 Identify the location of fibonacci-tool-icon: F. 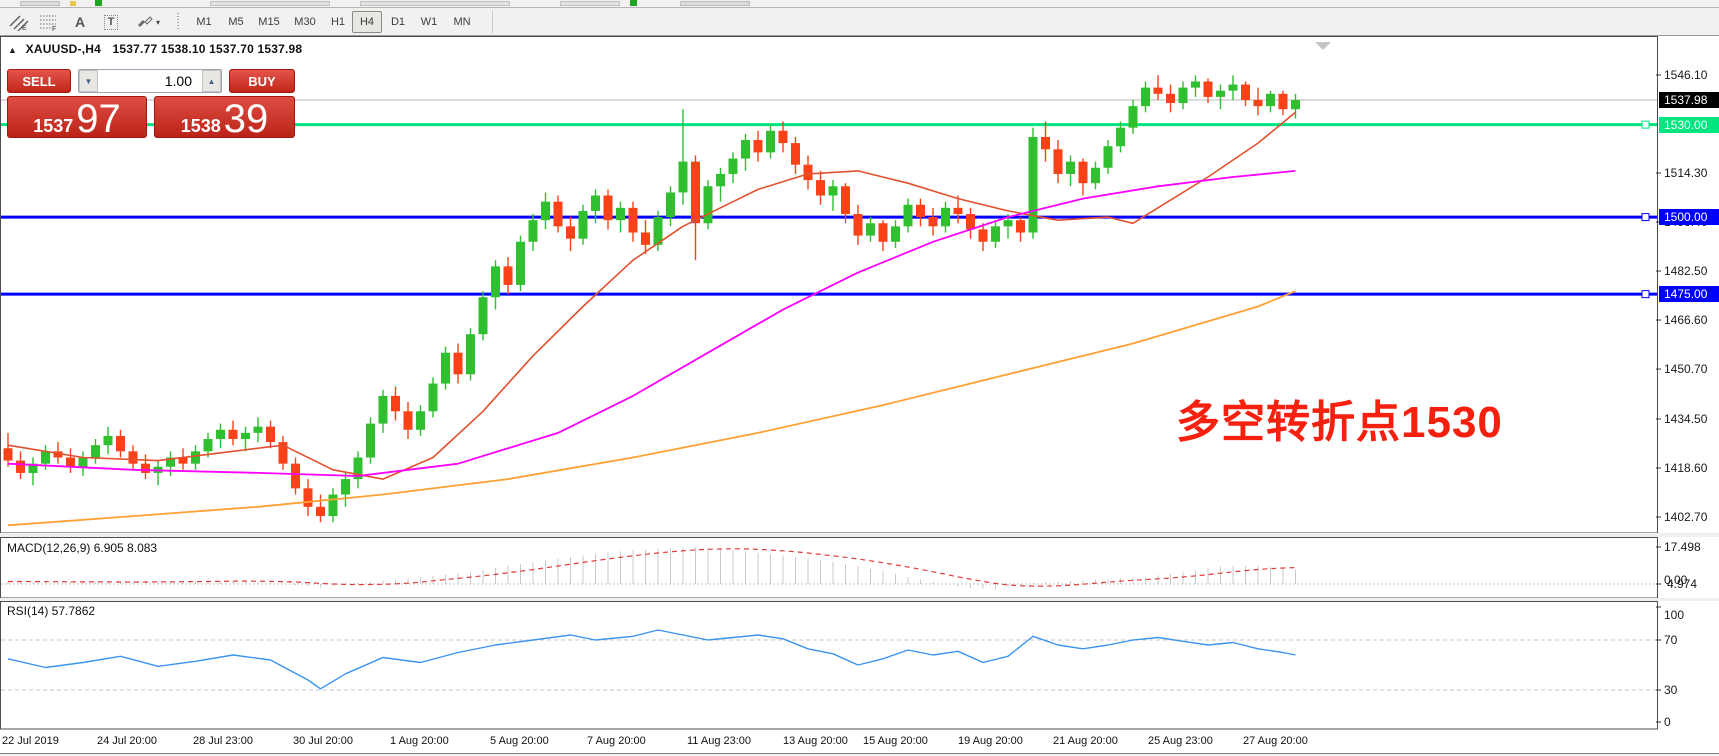
(49, 22).